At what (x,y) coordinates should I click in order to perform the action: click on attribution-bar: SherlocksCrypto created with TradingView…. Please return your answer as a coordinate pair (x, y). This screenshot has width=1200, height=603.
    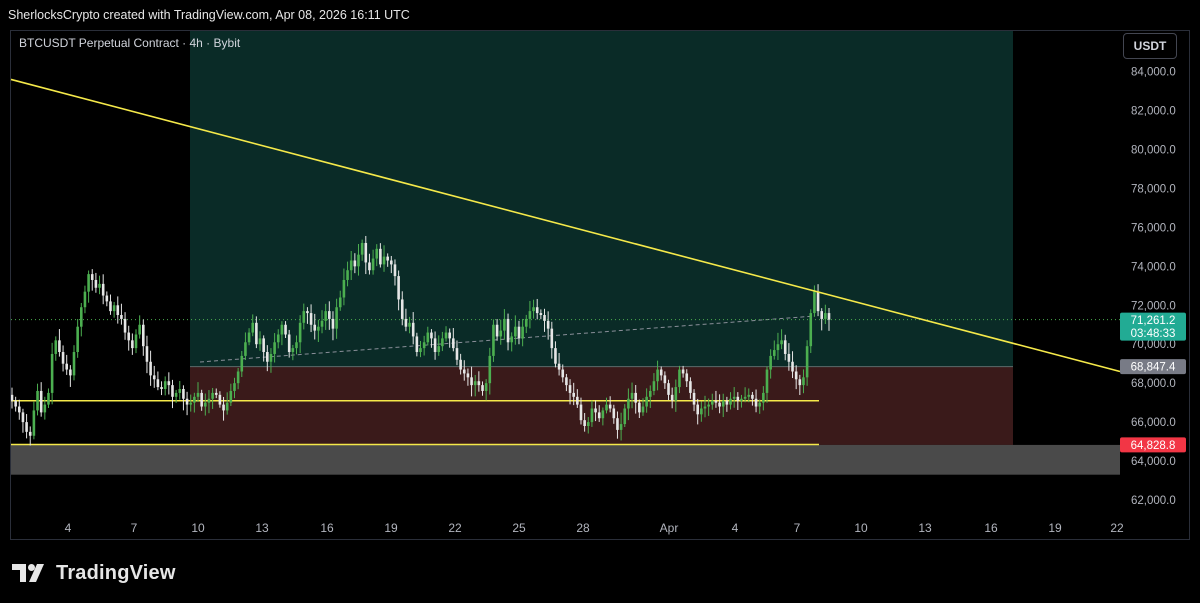
    Looking at the image, I should click on (600, 15).